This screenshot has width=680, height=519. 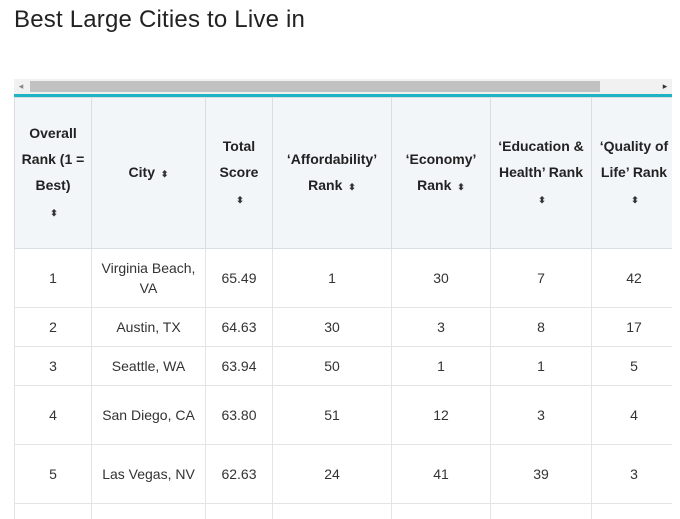 I want to click on table-row: 2 Austin, TX 64.63 30 3 8 17, so click(x=344, y=327).